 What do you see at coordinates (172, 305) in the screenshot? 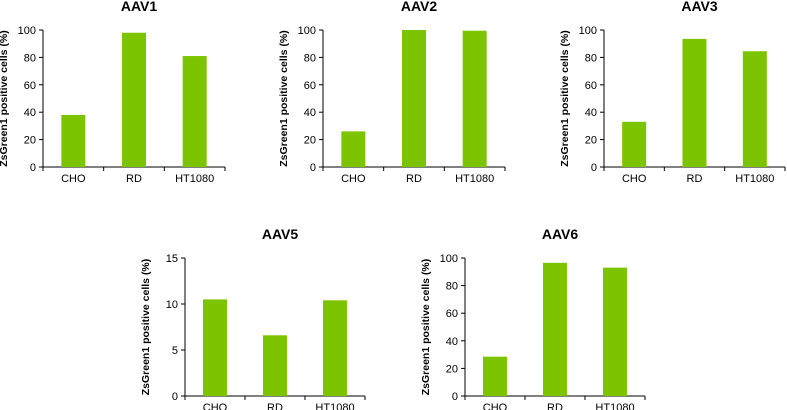
I see `y-tick-label: 10` at bounding box center [172, 305].